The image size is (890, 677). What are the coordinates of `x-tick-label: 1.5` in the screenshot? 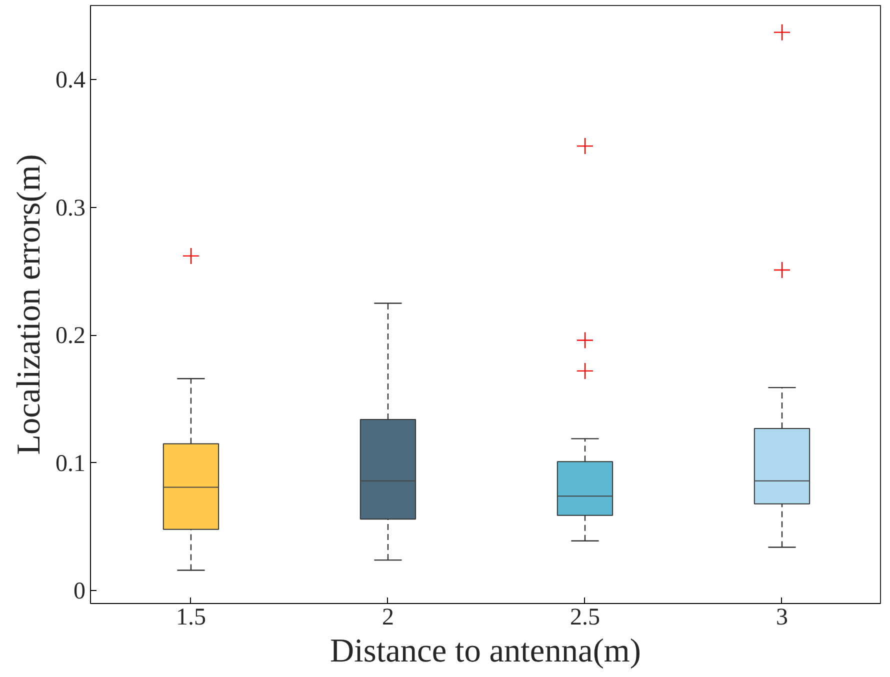 It's located at (191, 617).